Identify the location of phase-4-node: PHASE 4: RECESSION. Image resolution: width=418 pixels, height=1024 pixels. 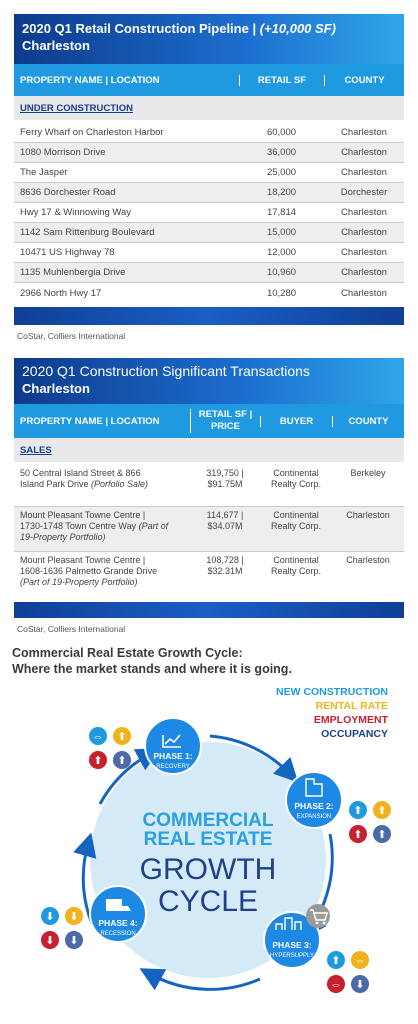
(118, 914).